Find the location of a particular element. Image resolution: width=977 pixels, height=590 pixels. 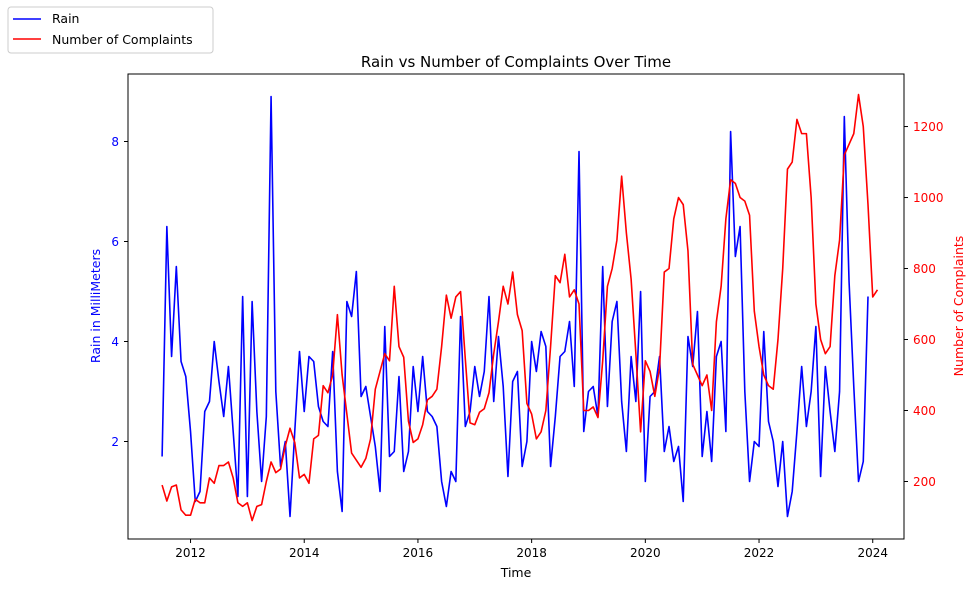

right-y-tick-label: 1200 is located at coordinates (928, 127).